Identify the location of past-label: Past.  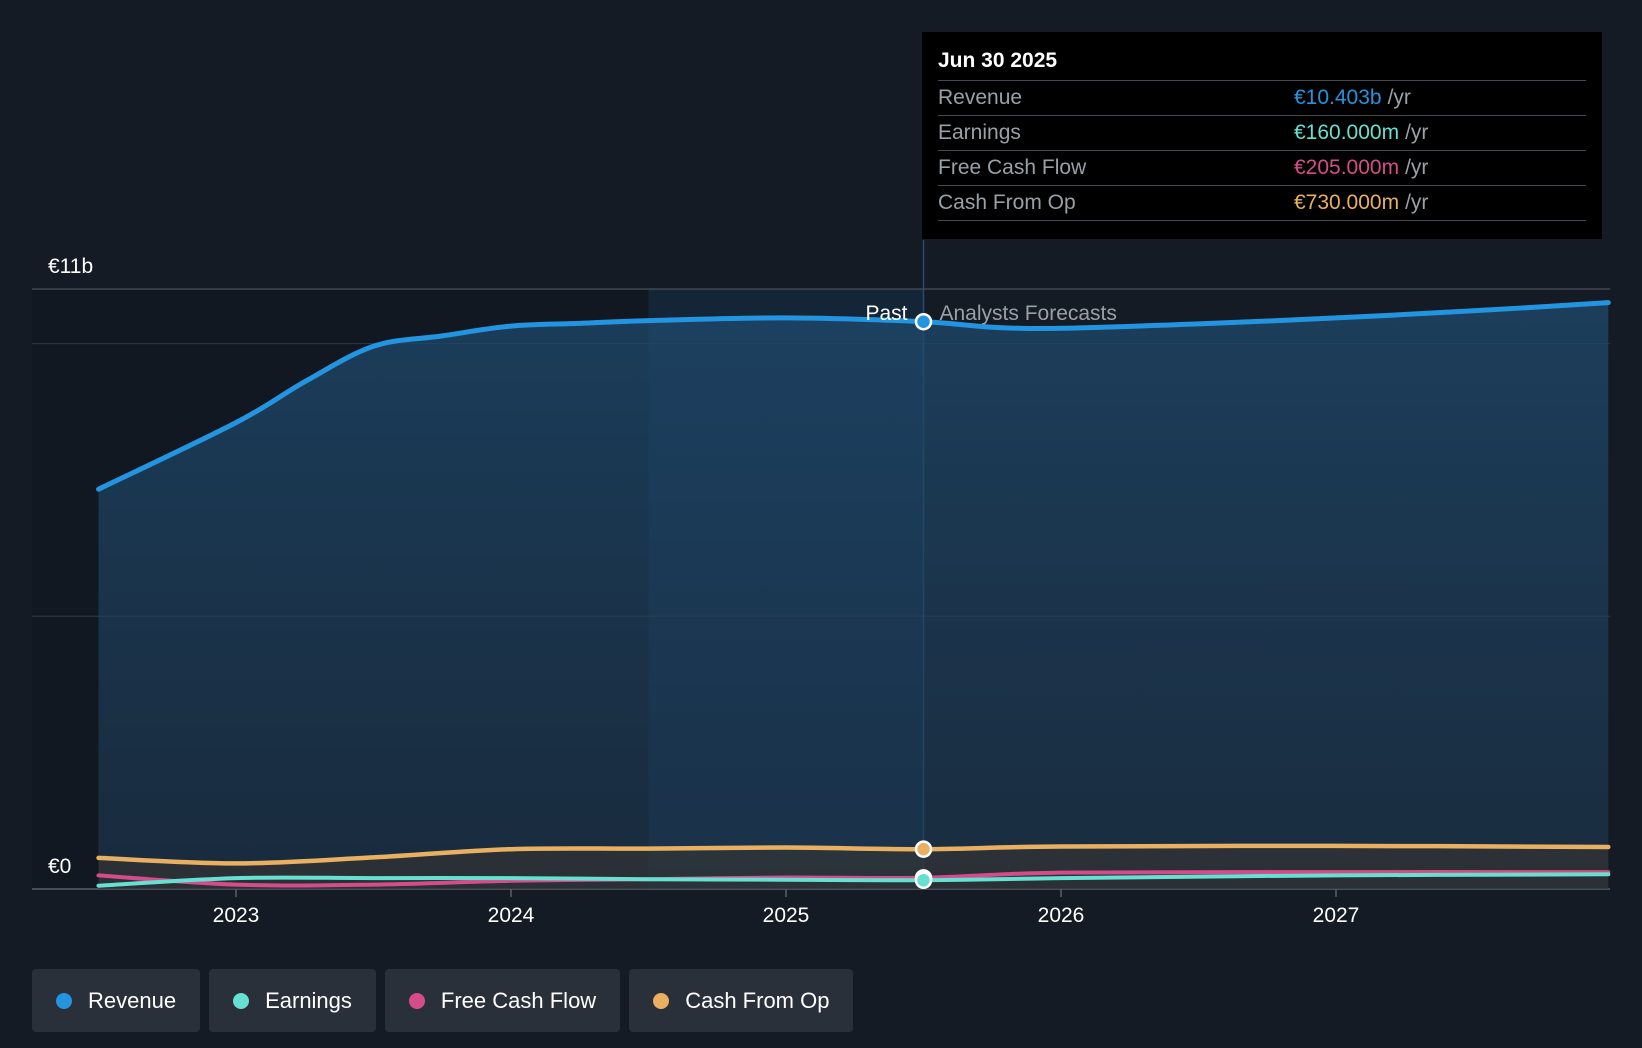
(886, 313).